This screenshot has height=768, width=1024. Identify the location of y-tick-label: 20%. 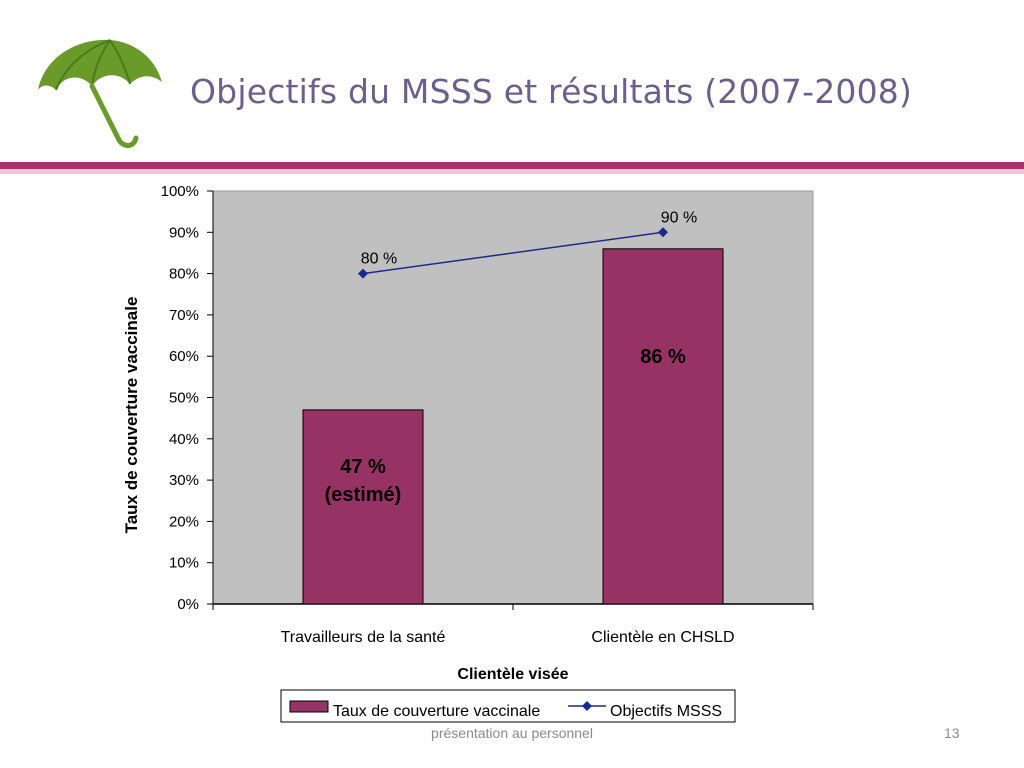
(184, 521).